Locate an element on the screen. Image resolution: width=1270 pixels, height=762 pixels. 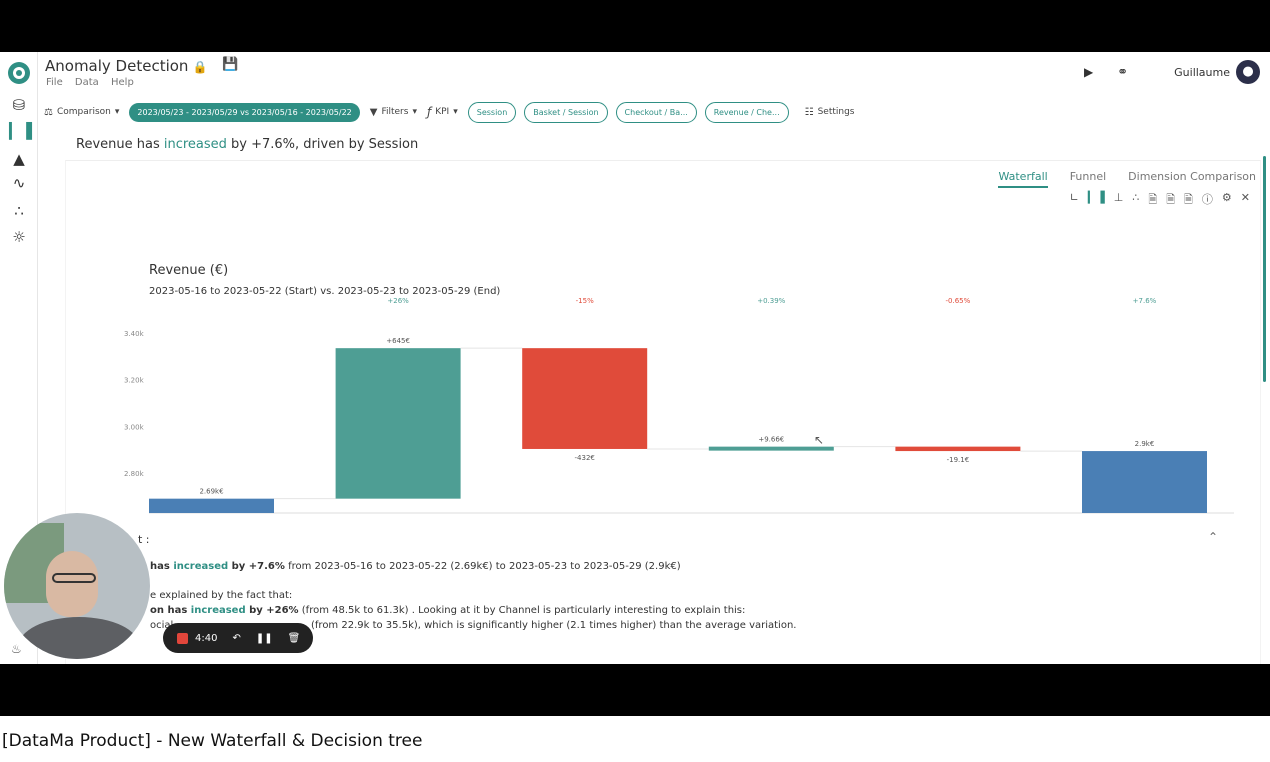
recording-controls: 4:40 ↶ ❚❚ 🗑 is located at coordinates (238, 638).